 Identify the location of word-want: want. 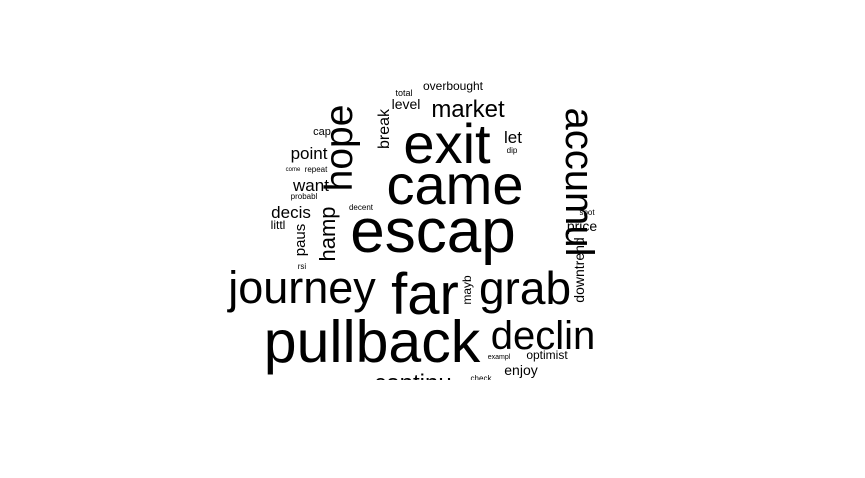
(310, 185).